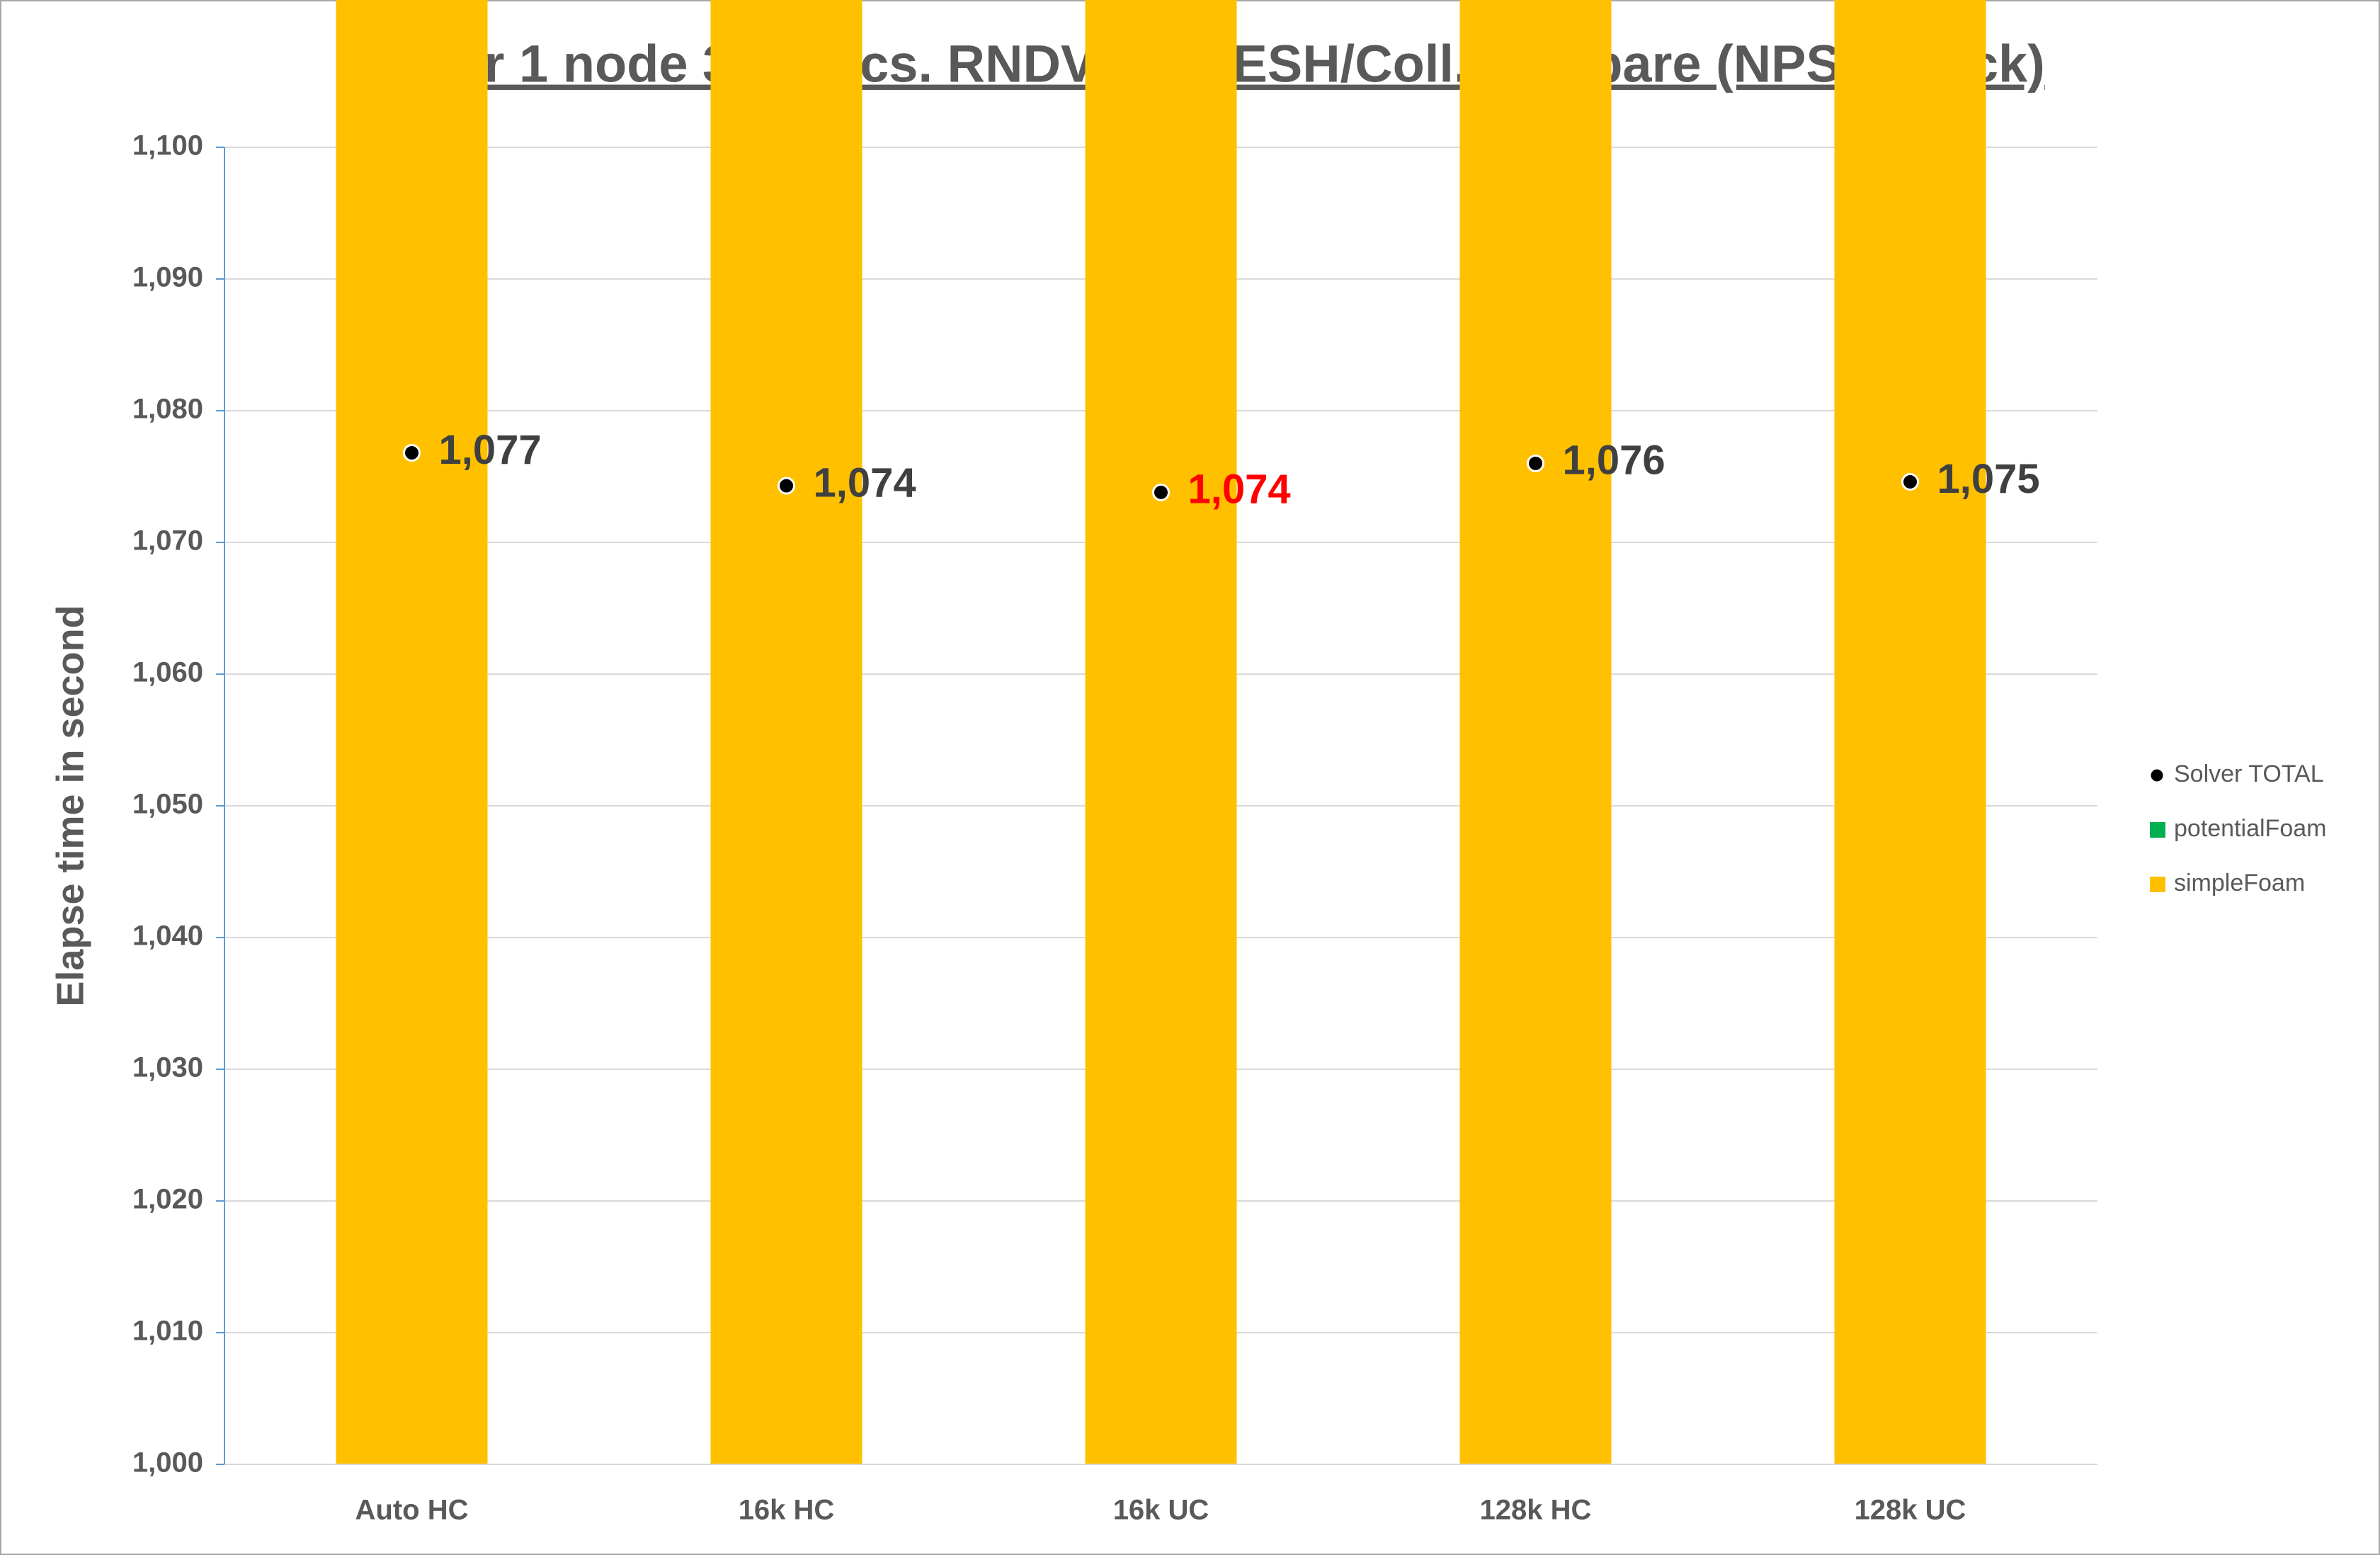  Describe the element at coordinates (167, 409) in the screenshot. I see `y-tick-label: 1,080` at that location.